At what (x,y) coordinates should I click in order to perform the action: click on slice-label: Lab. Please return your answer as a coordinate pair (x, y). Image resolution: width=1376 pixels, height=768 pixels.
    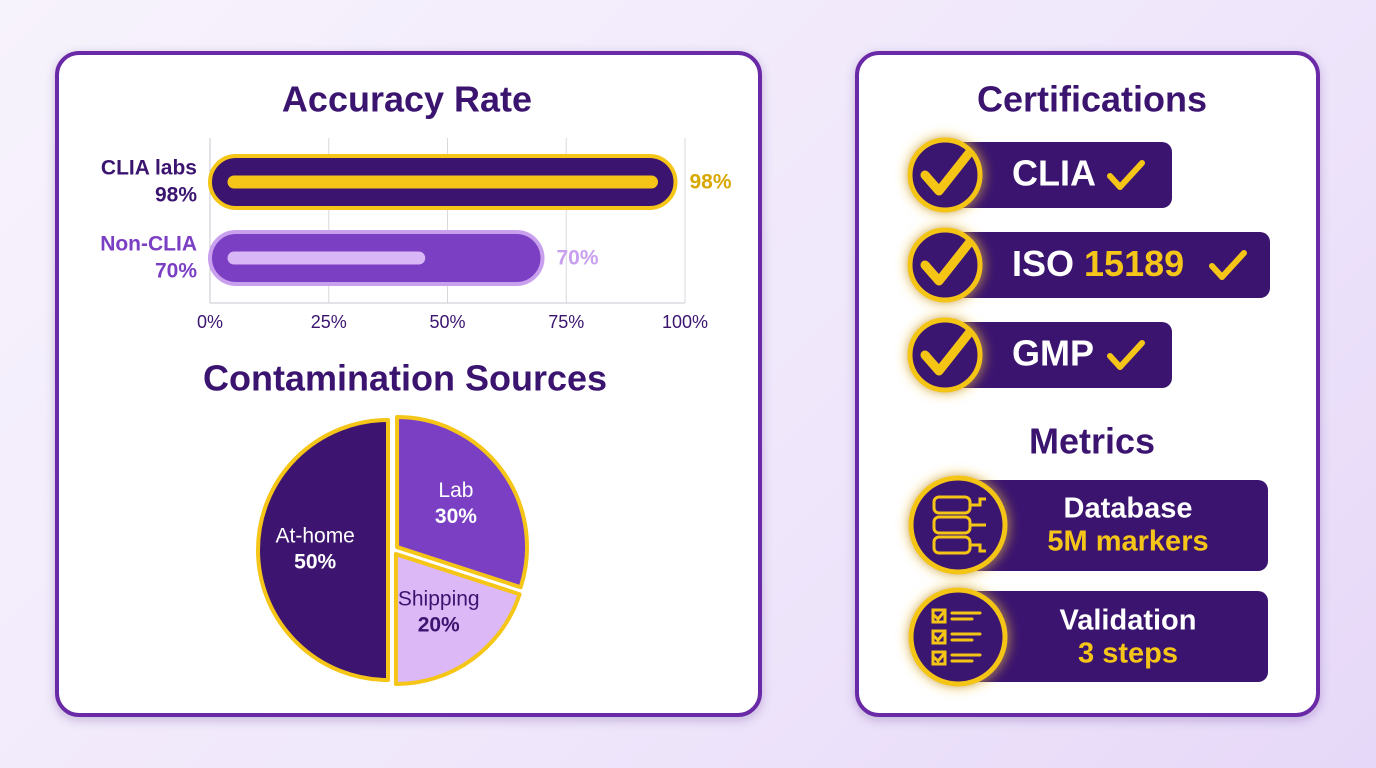
    Looking at the image, I should click on (455, 490).